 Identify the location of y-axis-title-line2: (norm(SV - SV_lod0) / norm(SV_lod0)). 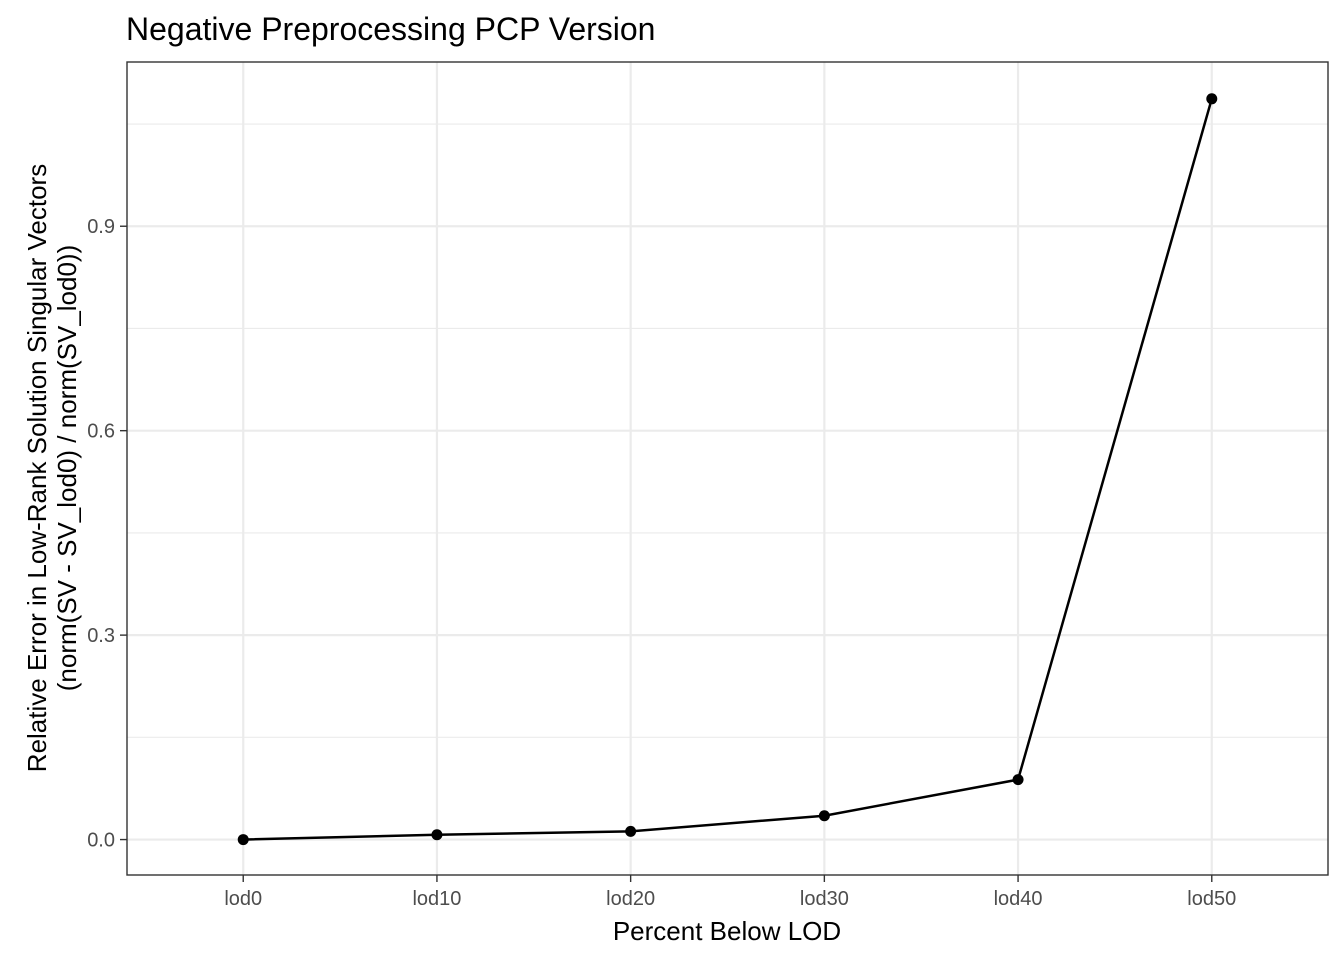
(67, 468).